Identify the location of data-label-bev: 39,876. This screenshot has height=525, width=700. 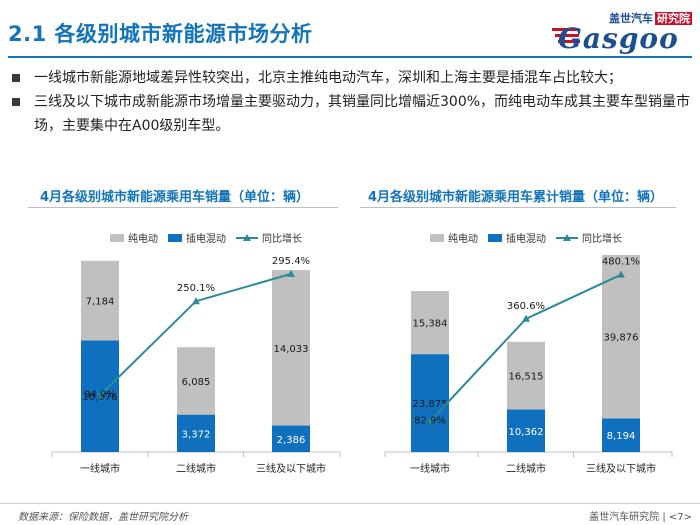
(621, 338).